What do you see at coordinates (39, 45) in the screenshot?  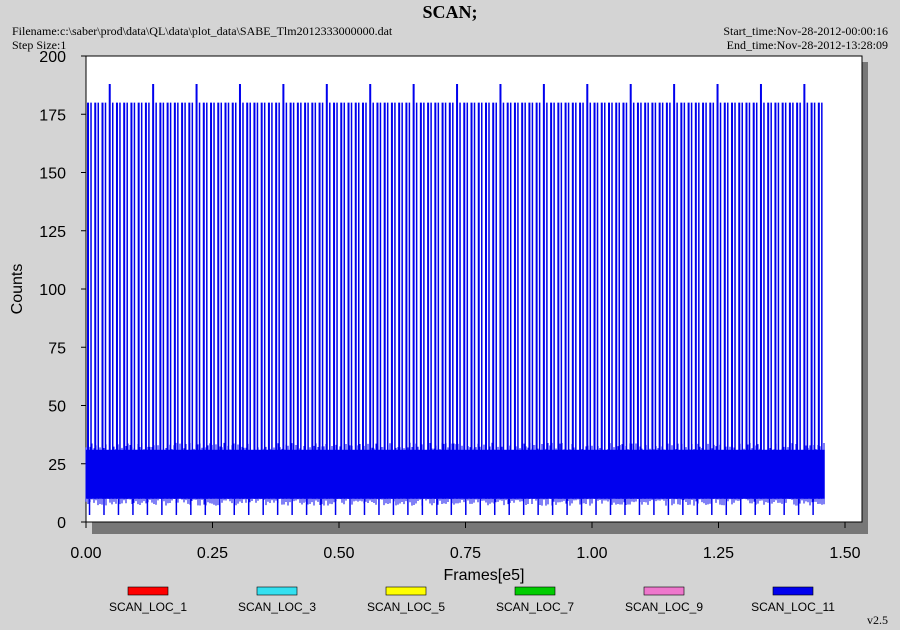 I see `step-size-label: Step Size:1` at bounding box center [39, 45].